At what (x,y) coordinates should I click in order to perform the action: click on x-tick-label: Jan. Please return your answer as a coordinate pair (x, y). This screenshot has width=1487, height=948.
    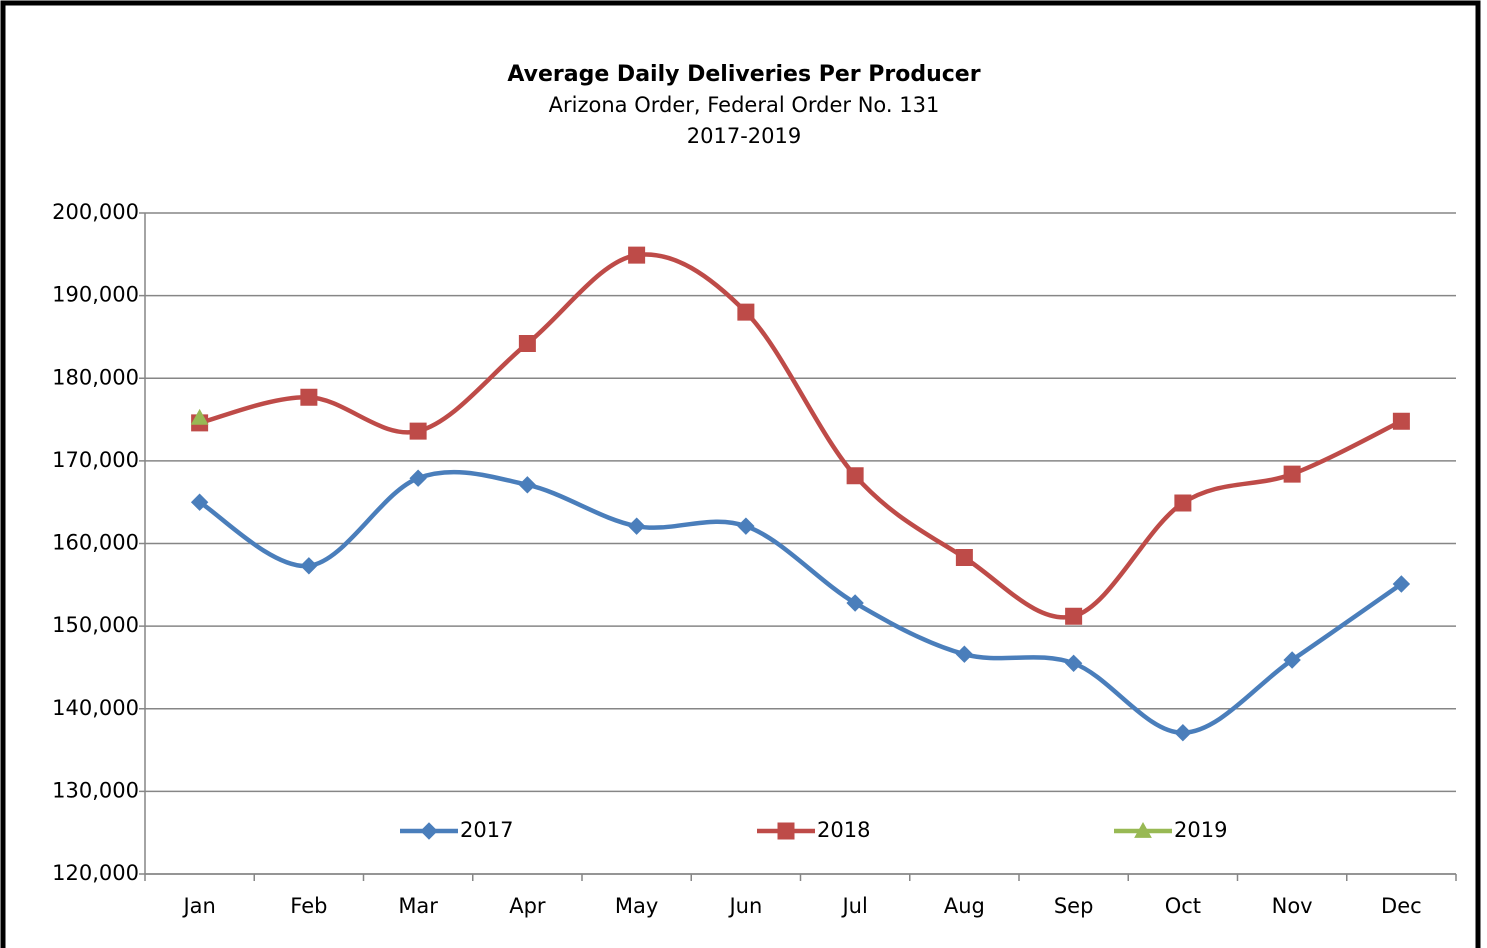
    Looking at the image, I should click on (198, 906).